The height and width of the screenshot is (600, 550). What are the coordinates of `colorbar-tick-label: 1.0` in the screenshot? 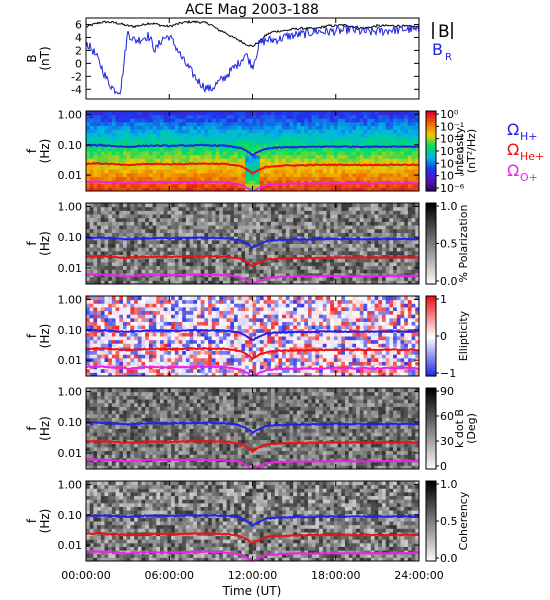 It's located at (449, 484).